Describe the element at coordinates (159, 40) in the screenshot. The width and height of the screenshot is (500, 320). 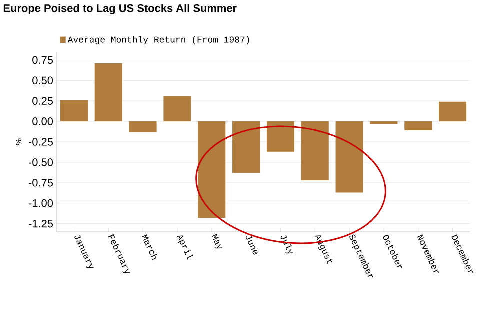
I see `legend-label: Average Monthly Return (From 1987)` at that location.